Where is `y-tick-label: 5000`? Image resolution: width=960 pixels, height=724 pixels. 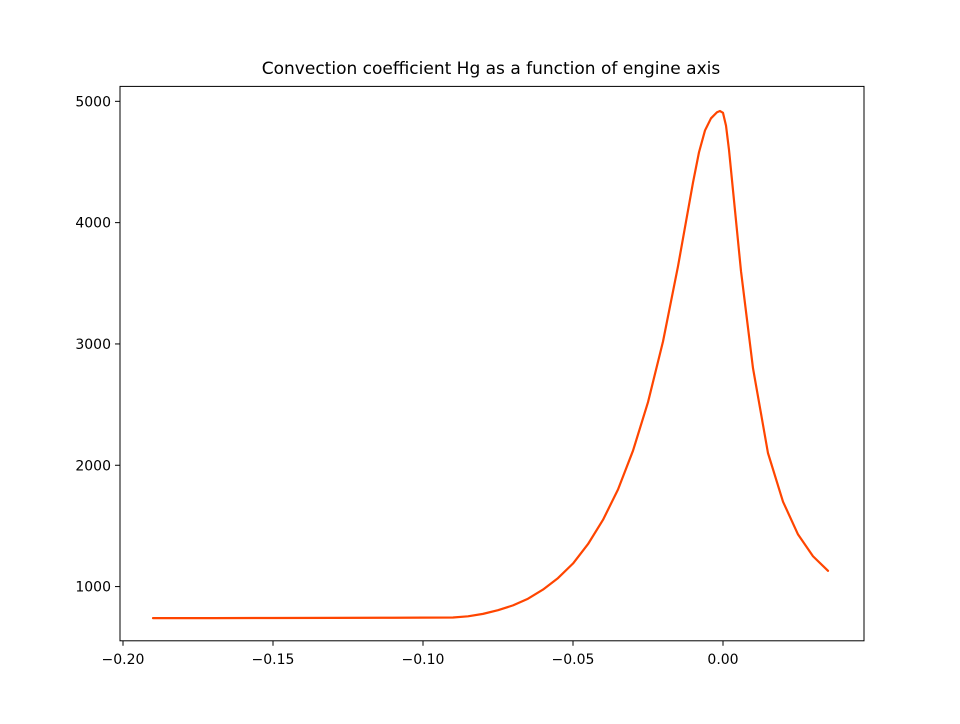
y-tick-label: 5000 is located at coordinates (93, 102).